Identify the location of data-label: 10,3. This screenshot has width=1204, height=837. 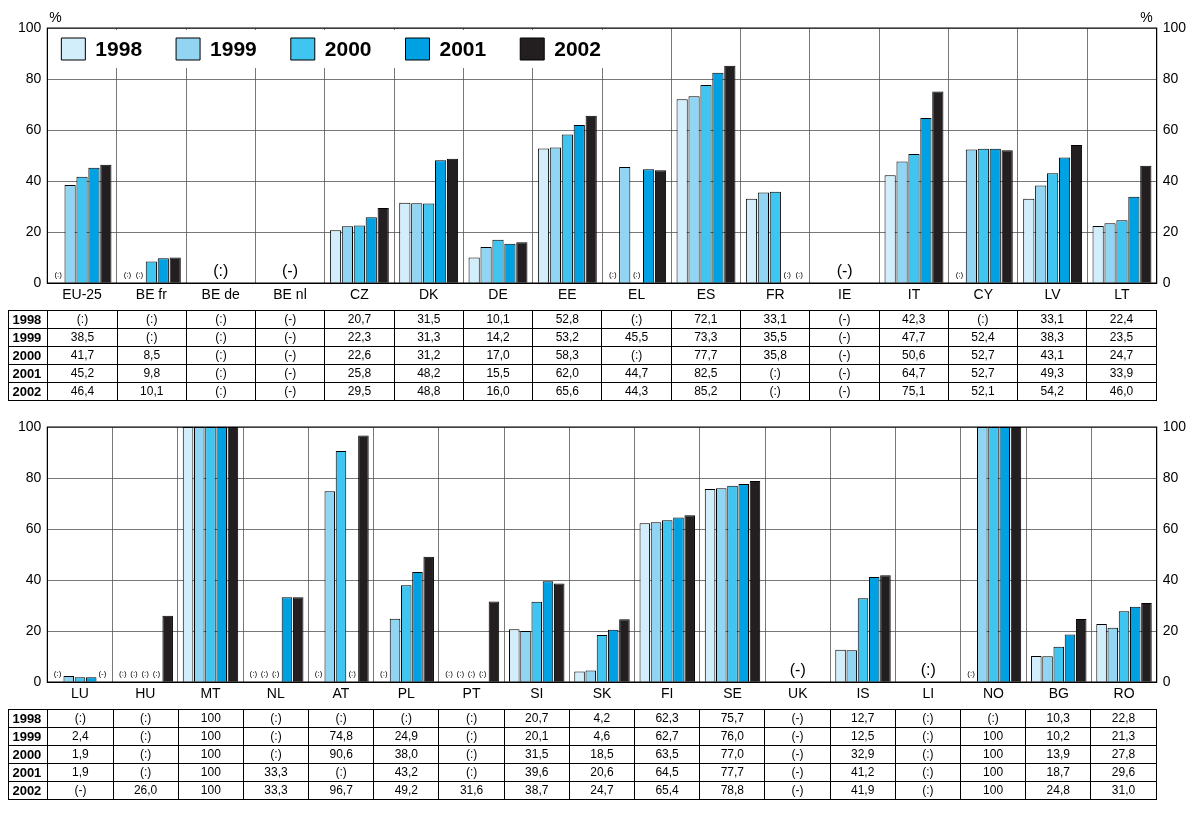
(1058, 718).